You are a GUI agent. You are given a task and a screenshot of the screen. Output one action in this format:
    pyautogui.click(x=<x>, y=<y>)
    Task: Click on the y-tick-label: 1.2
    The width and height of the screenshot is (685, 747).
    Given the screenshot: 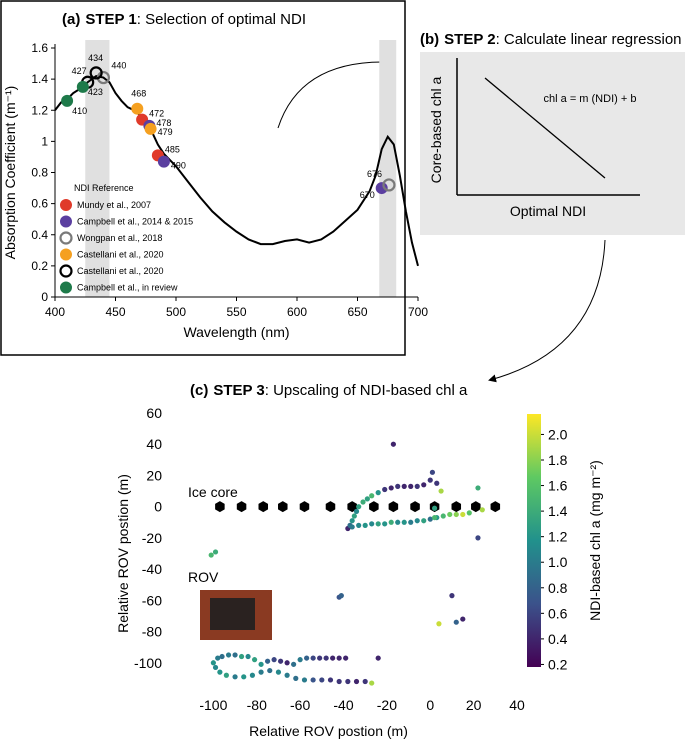 What is the action you would take?
    pyautogui.click(x=39, y=110)
    